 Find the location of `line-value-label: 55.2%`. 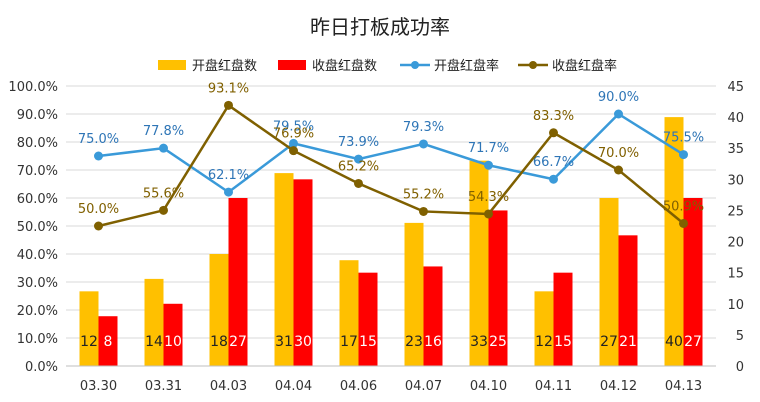

line-value-label: 55.2% is located at coordinates (423, 194).